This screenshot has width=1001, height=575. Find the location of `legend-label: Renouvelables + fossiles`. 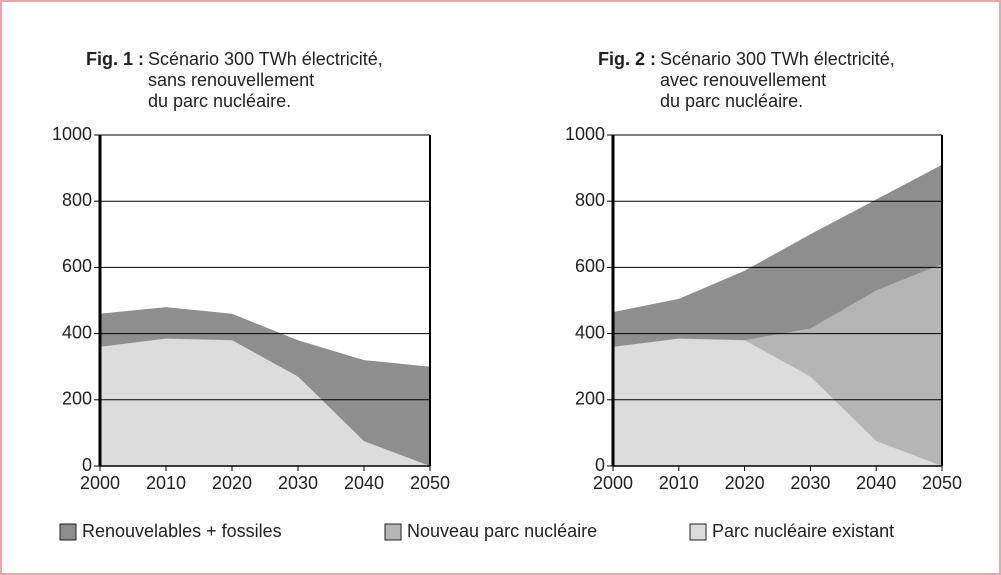

legend-label: Renouvelables + fossiles is located at coordinates (182, 531).